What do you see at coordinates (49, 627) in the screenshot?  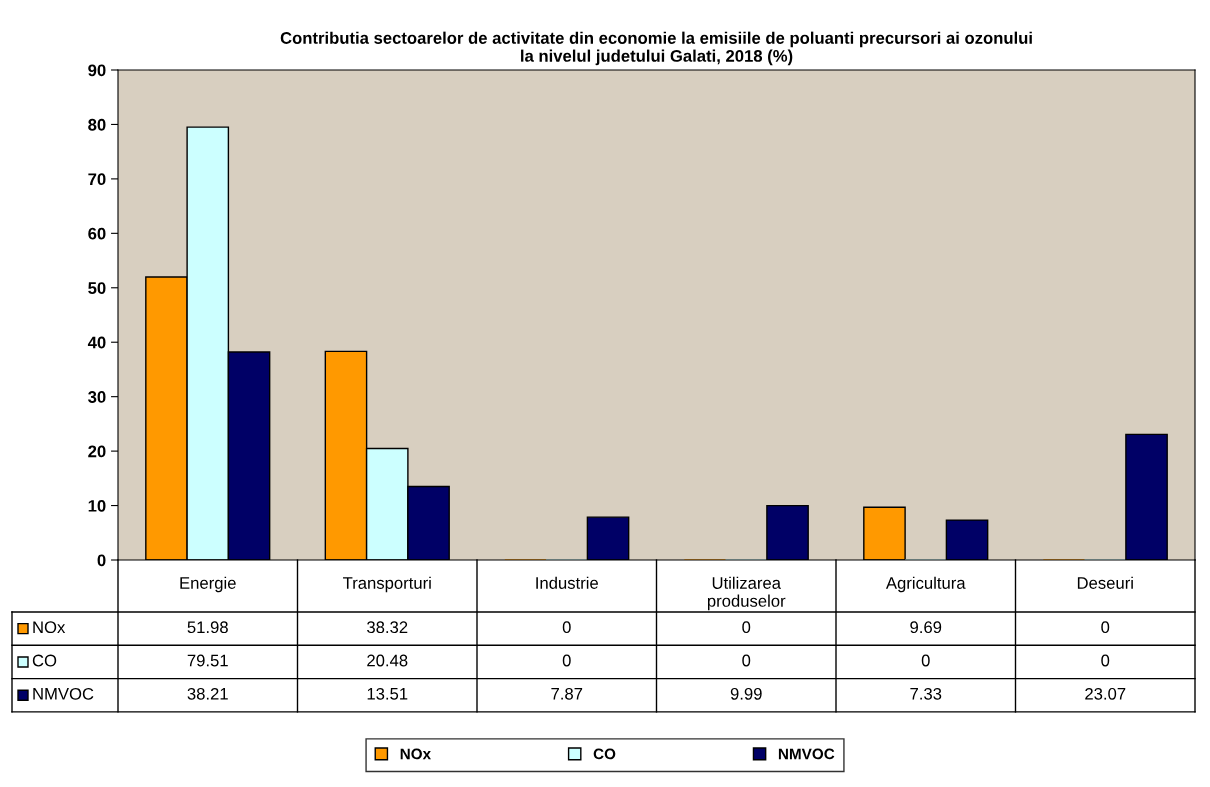 I see `legend-label: NOx` at bounding box center [49, 627].